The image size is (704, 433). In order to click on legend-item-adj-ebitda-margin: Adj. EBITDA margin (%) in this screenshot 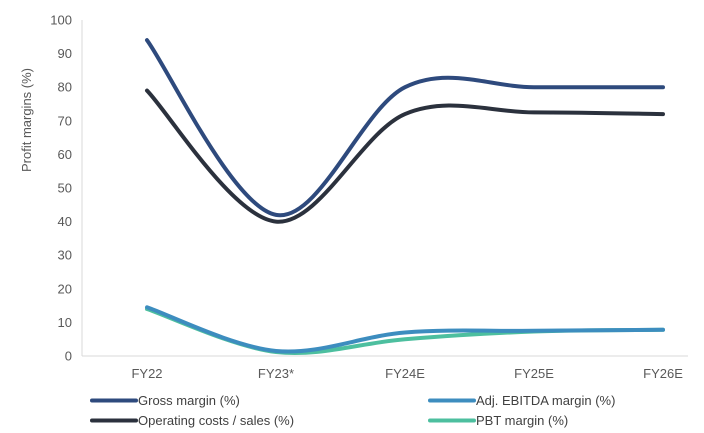, I will do `click(521, 400)`.